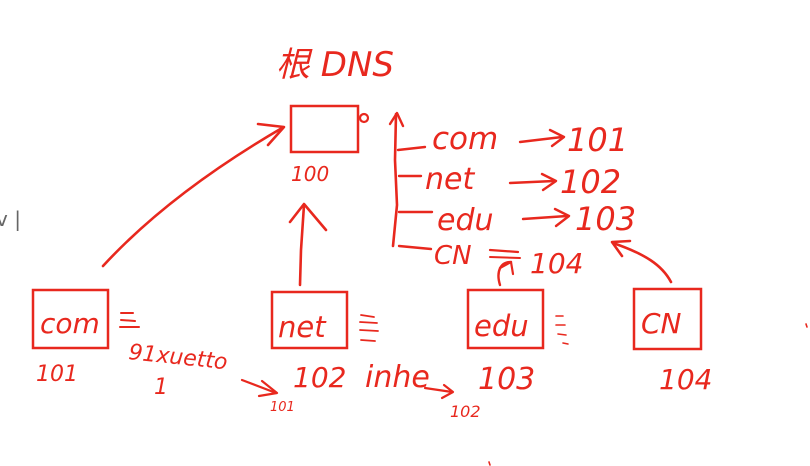 This screenshot has height=466, width=810. What do you see at coordinates (302, 245) in the screenshot?
I see `arrow-net-to-root` at bounding box center [302, 245].